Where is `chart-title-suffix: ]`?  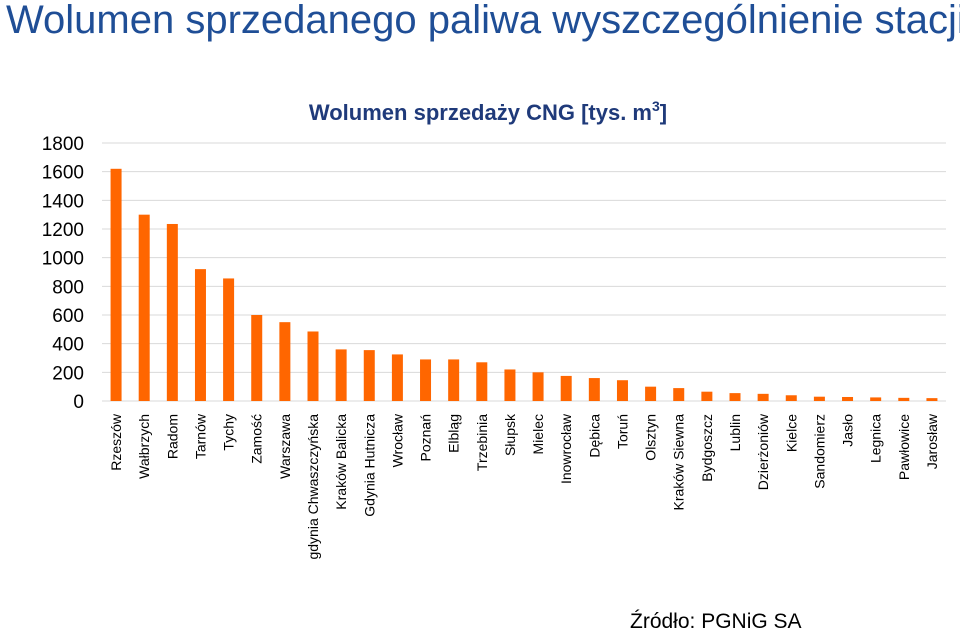 chart-title-suffix: ] is located at coordinates (663, 112).